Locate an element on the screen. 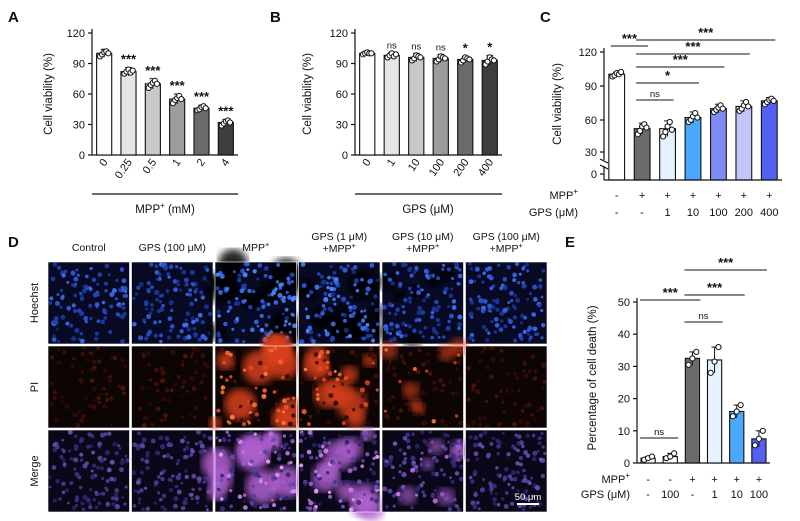 This screenshot has width=800, height=521. A-data-point is located at coordinates (230, 122).